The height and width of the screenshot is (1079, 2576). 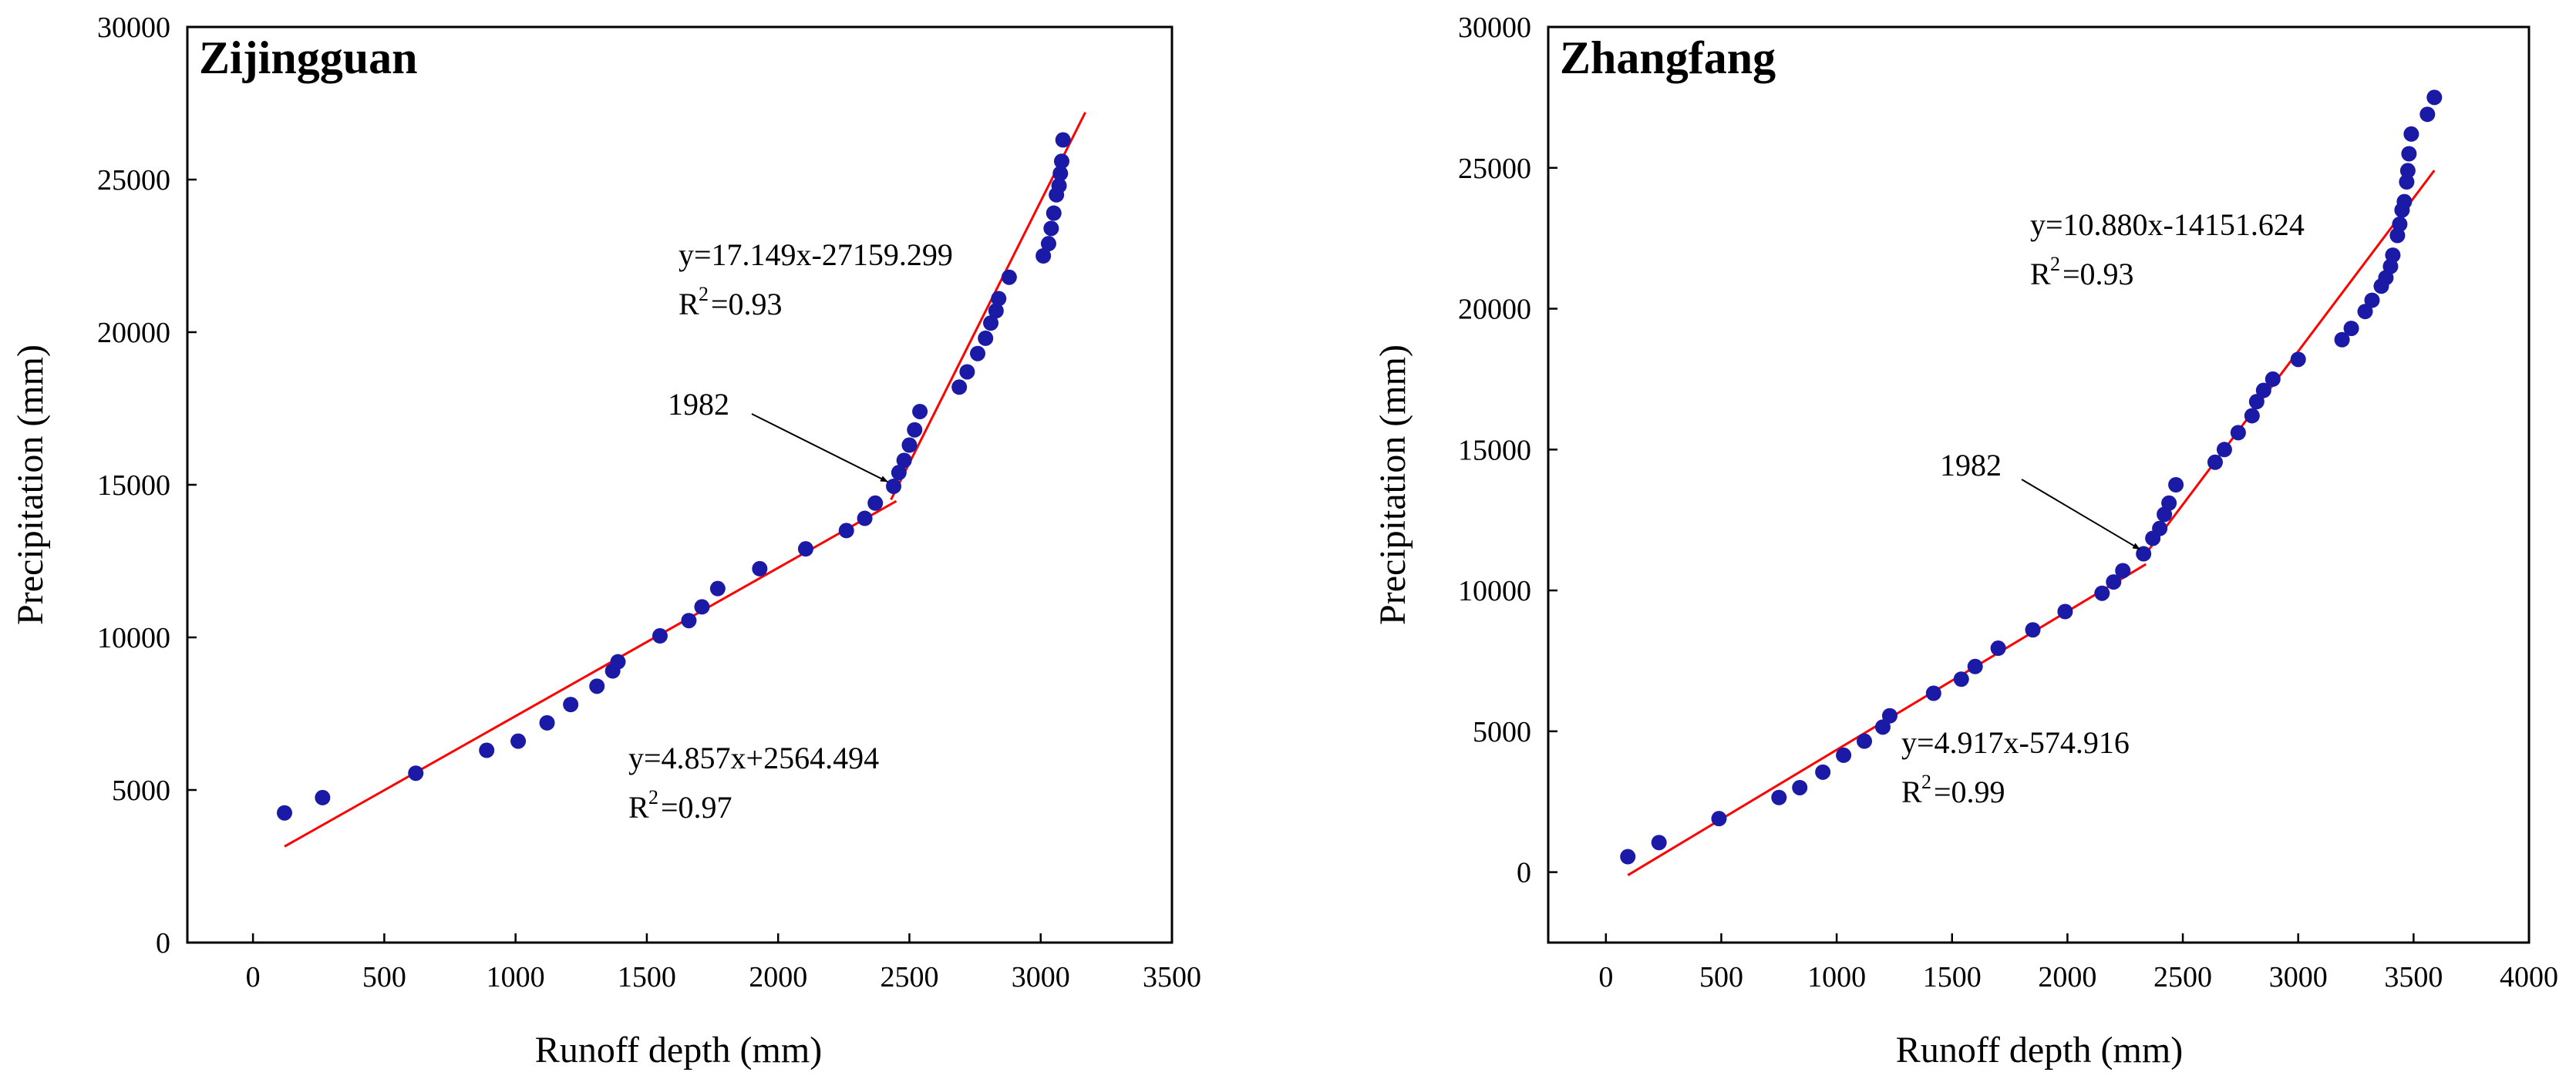 What do you see at coordinates (2167, 224) in the screenshot?
I see `fit-equation-post-1982: y=10.880x-14151.624` at bounding box center [2167, 224].